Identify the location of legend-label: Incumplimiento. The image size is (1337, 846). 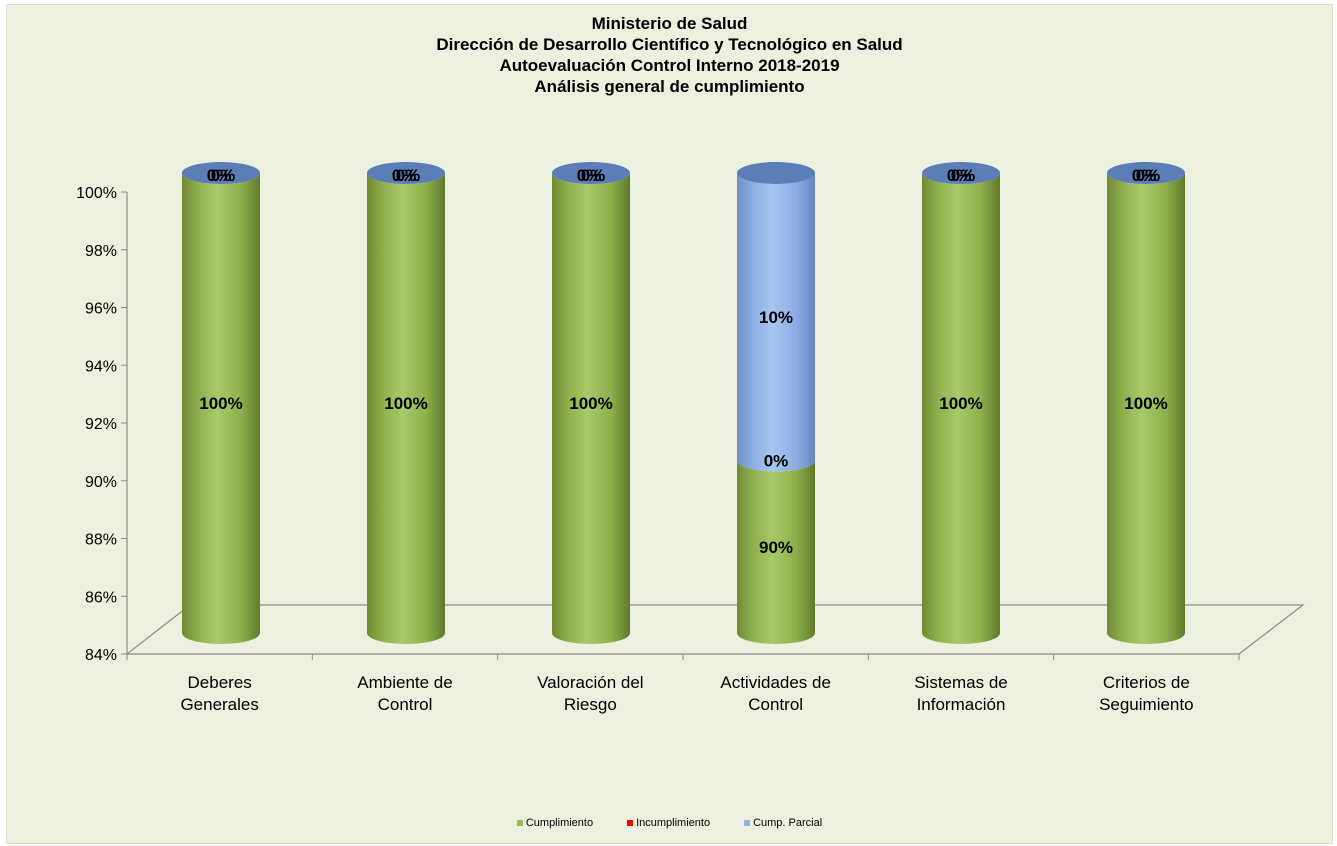
(673, 823).